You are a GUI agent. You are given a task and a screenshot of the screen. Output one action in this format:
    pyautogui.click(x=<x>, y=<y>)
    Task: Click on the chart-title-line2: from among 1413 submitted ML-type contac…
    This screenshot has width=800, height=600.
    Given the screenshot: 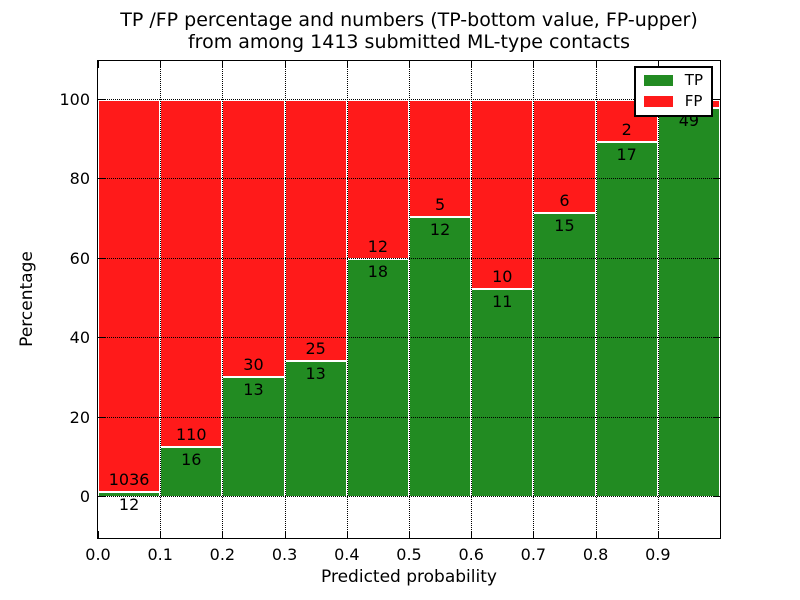 What is the action you would take?
    pyautogui.click(x=409, y=42)
    